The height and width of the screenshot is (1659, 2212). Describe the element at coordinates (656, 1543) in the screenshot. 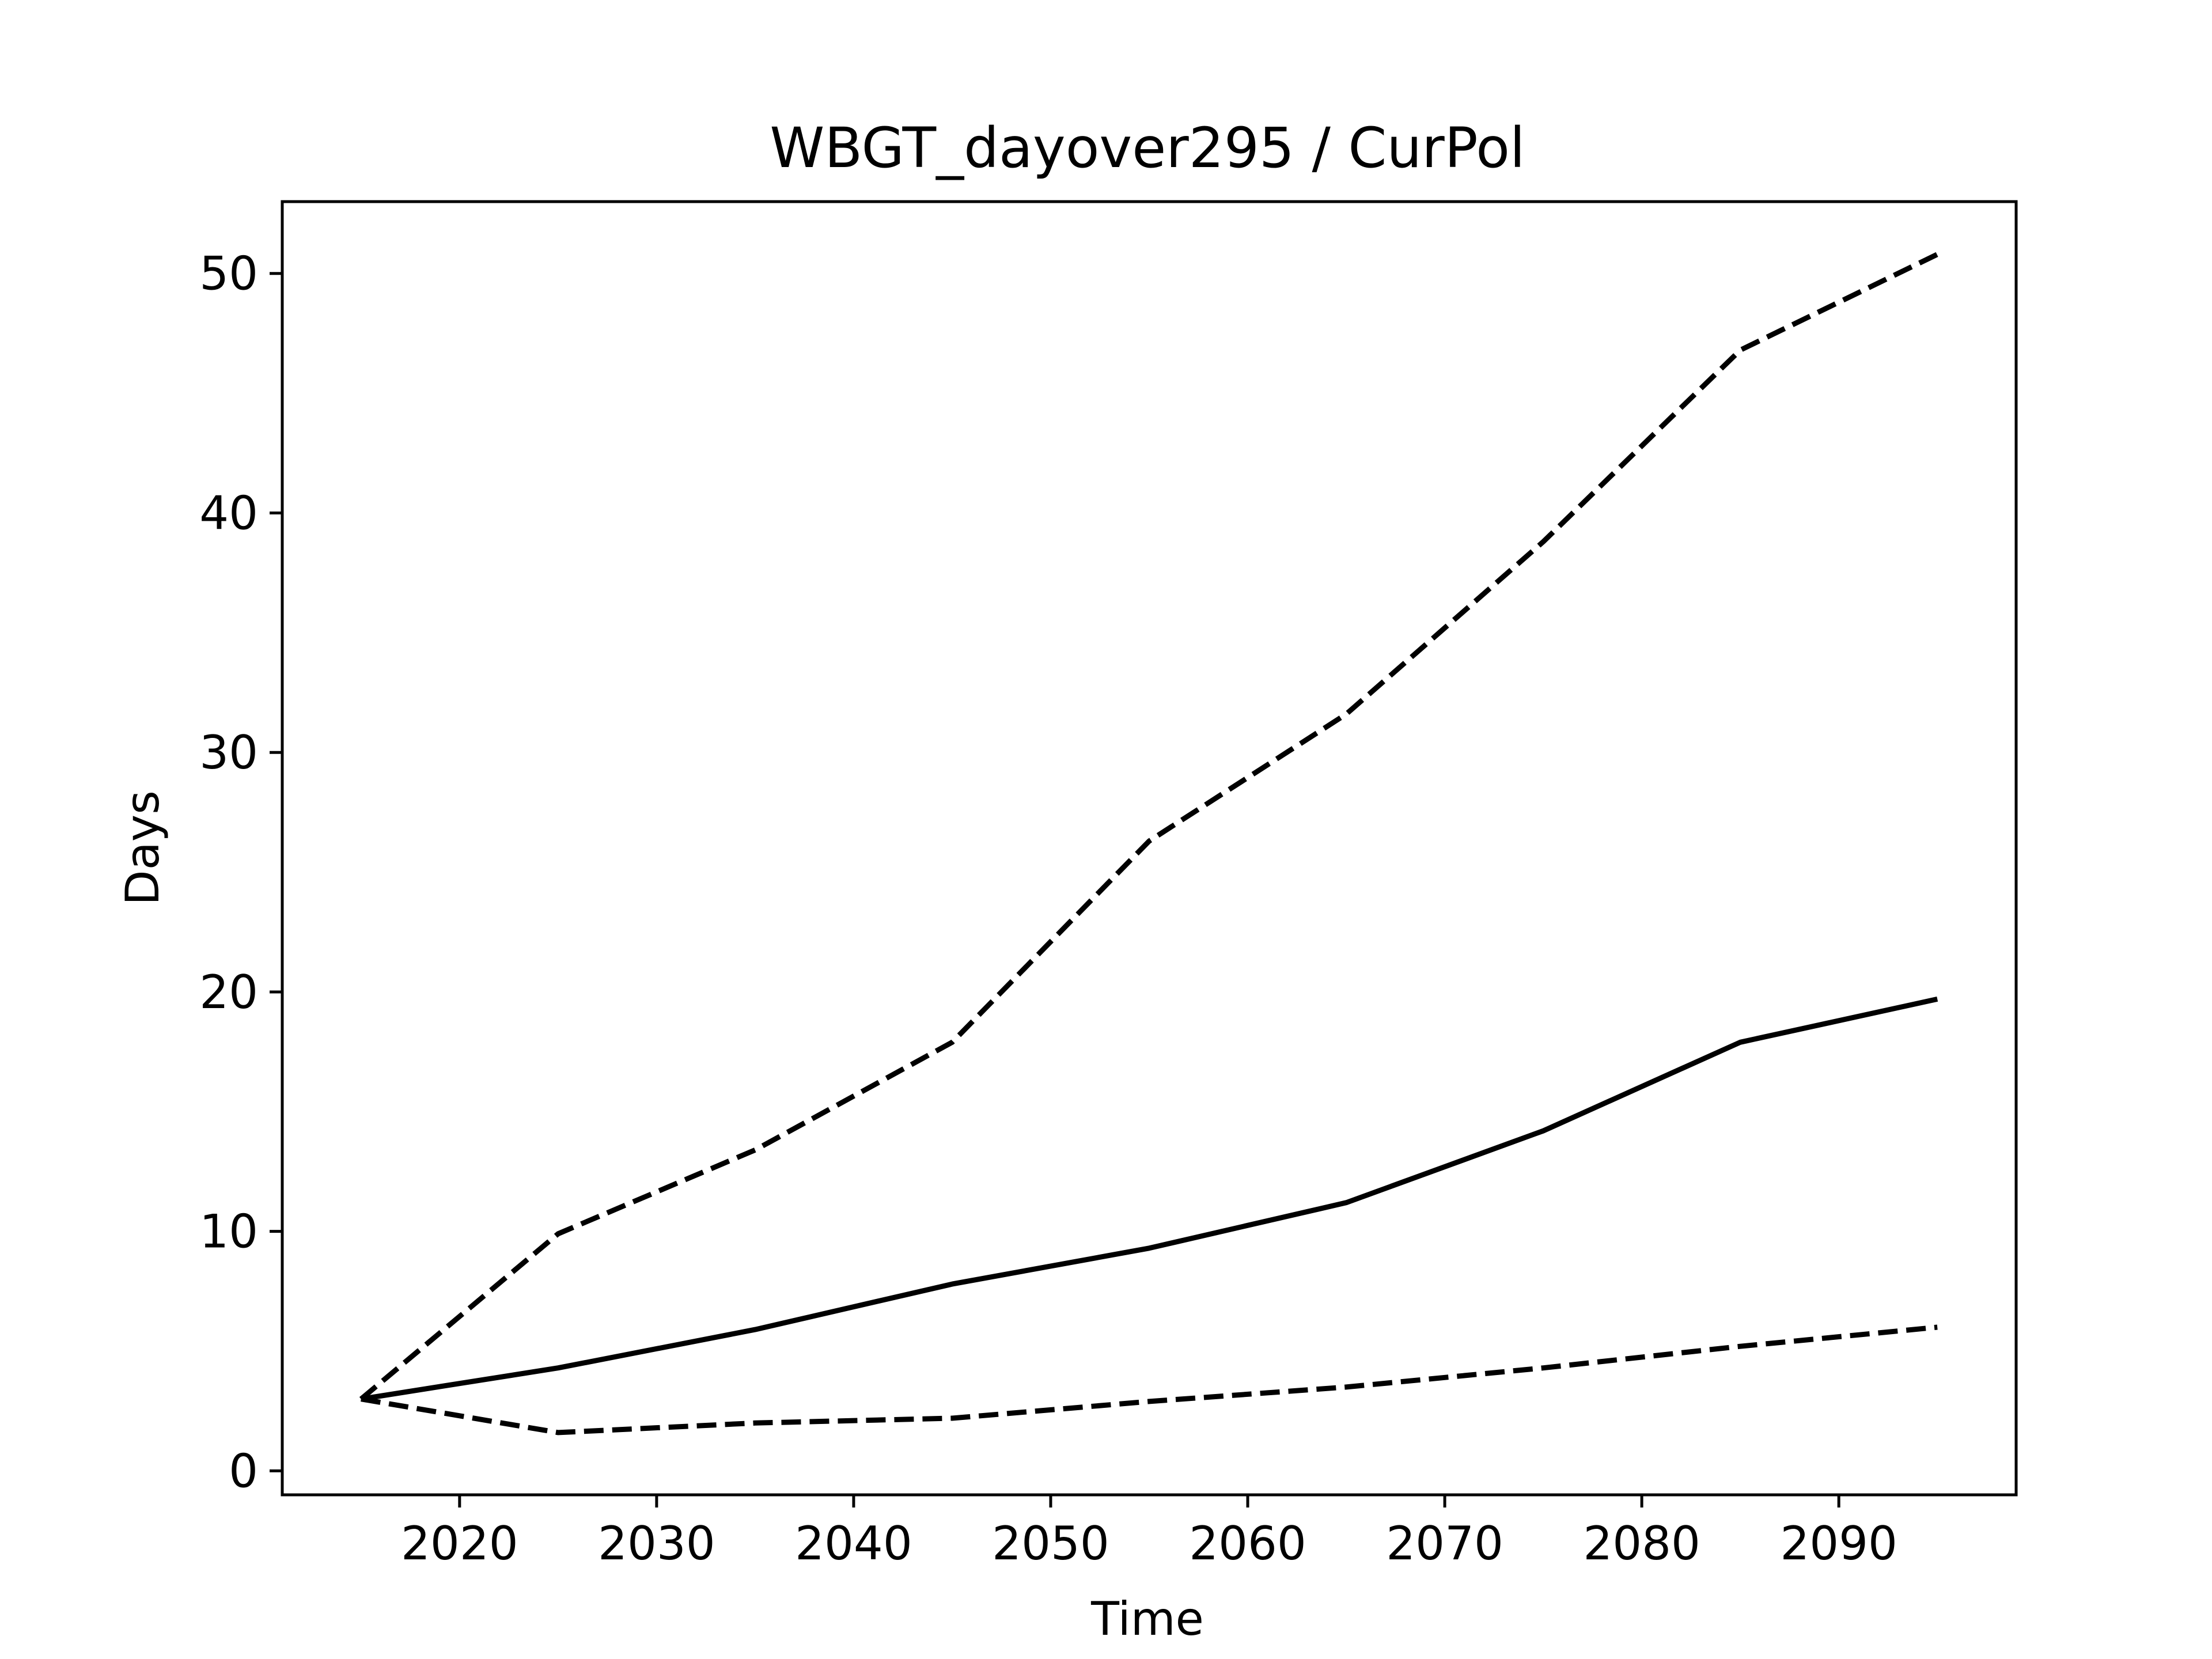

I see `x-tick-label: 2030` at that location.